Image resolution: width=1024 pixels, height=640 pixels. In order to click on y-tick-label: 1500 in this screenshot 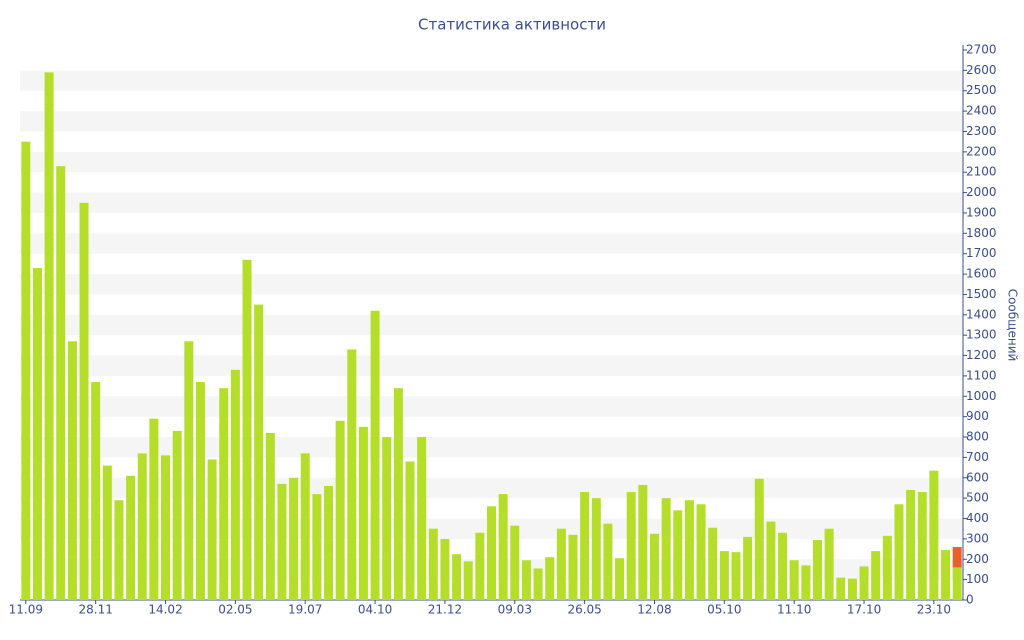, I will do `click(981, 294)`.